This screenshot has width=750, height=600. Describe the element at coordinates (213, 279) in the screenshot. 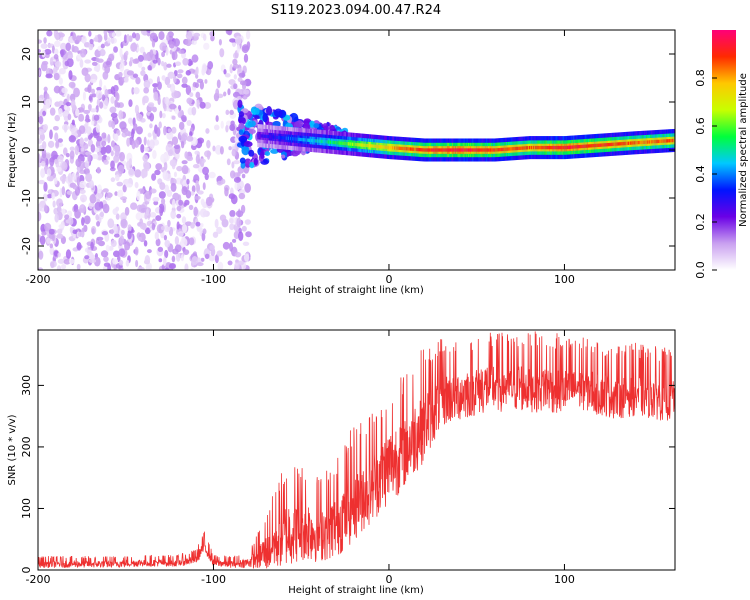

I see `x-tick-label: -100` at that location.